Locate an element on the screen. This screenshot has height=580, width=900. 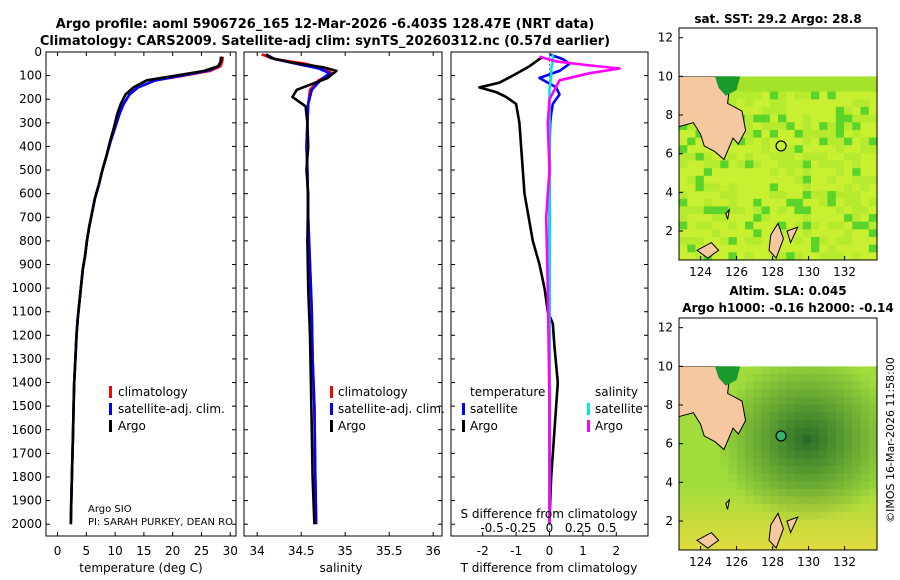
y-tick-label: 1900 is located at coordinates (26, 501).